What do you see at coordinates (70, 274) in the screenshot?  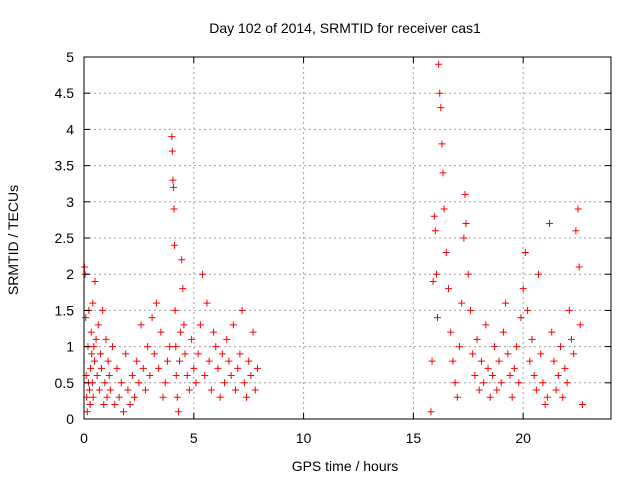 I see `y-tick-label: 2` at bounding box center [70, 274].